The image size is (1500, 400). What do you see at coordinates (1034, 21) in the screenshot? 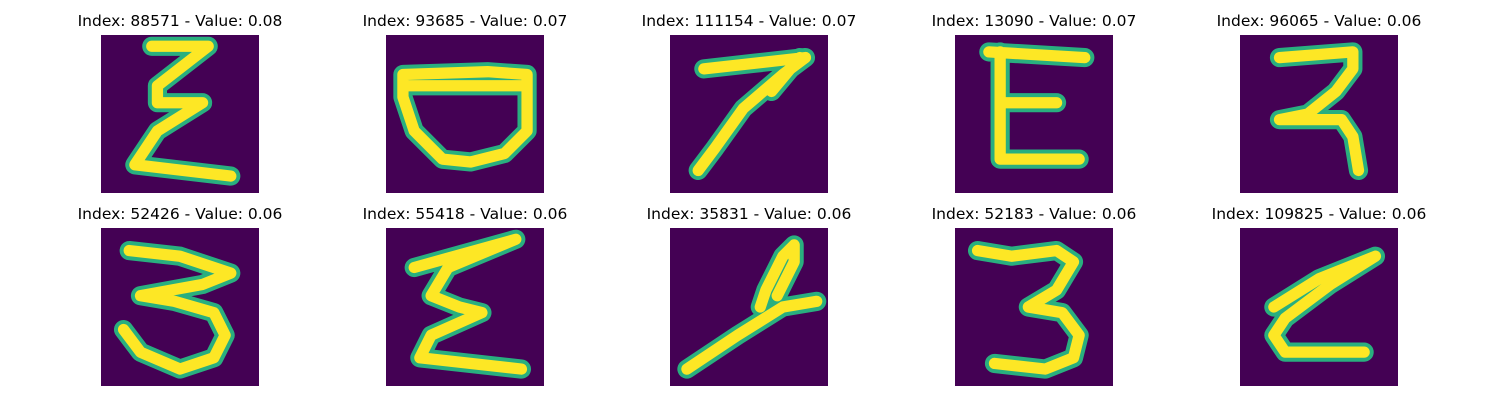
I see `cell-title: Index: 13090 - Value: 0.07` at bounding box center [1034, 21].